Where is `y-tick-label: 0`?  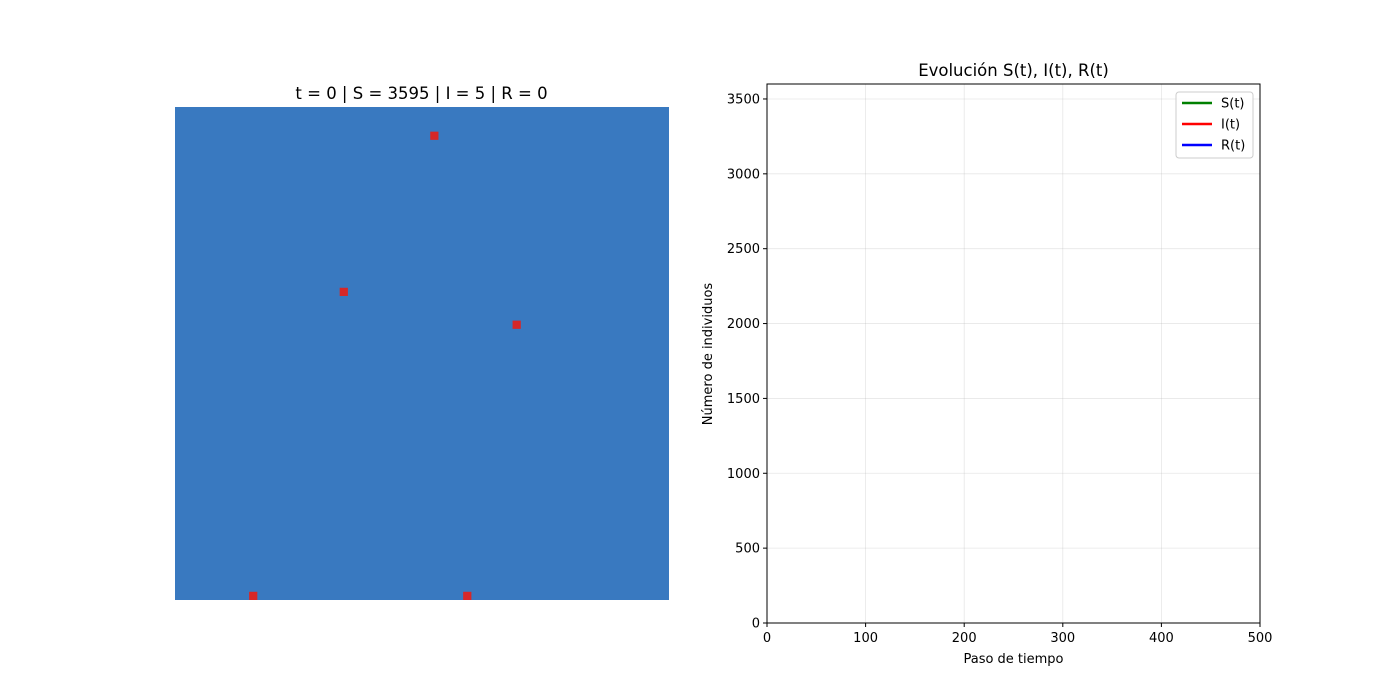 y-tick-label: 0 is located at coordinates (756, 624).